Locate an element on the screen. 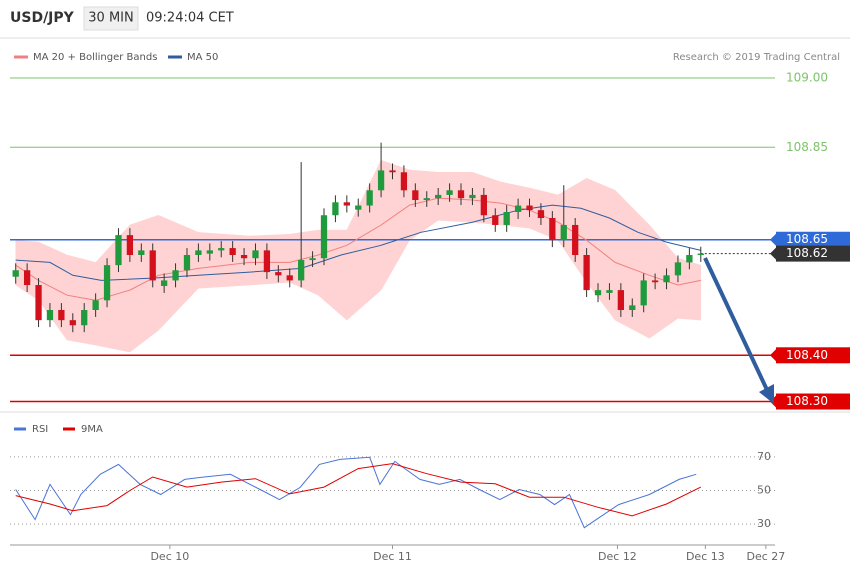 The height and width of the screenshot is (580, 850). credit: Research © 2019 Trading Central is located at coordinates (756, 57).